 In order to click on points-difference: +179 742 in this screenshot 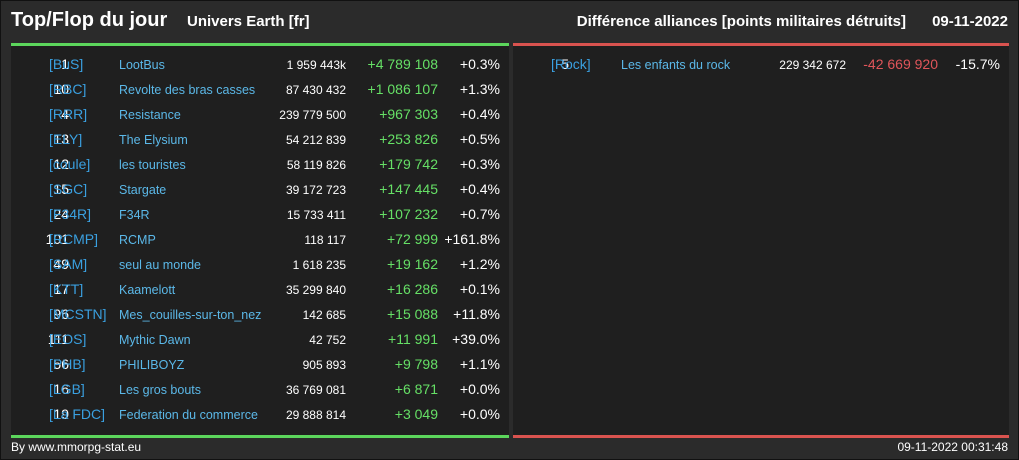, I will do `click(408, 164)`.